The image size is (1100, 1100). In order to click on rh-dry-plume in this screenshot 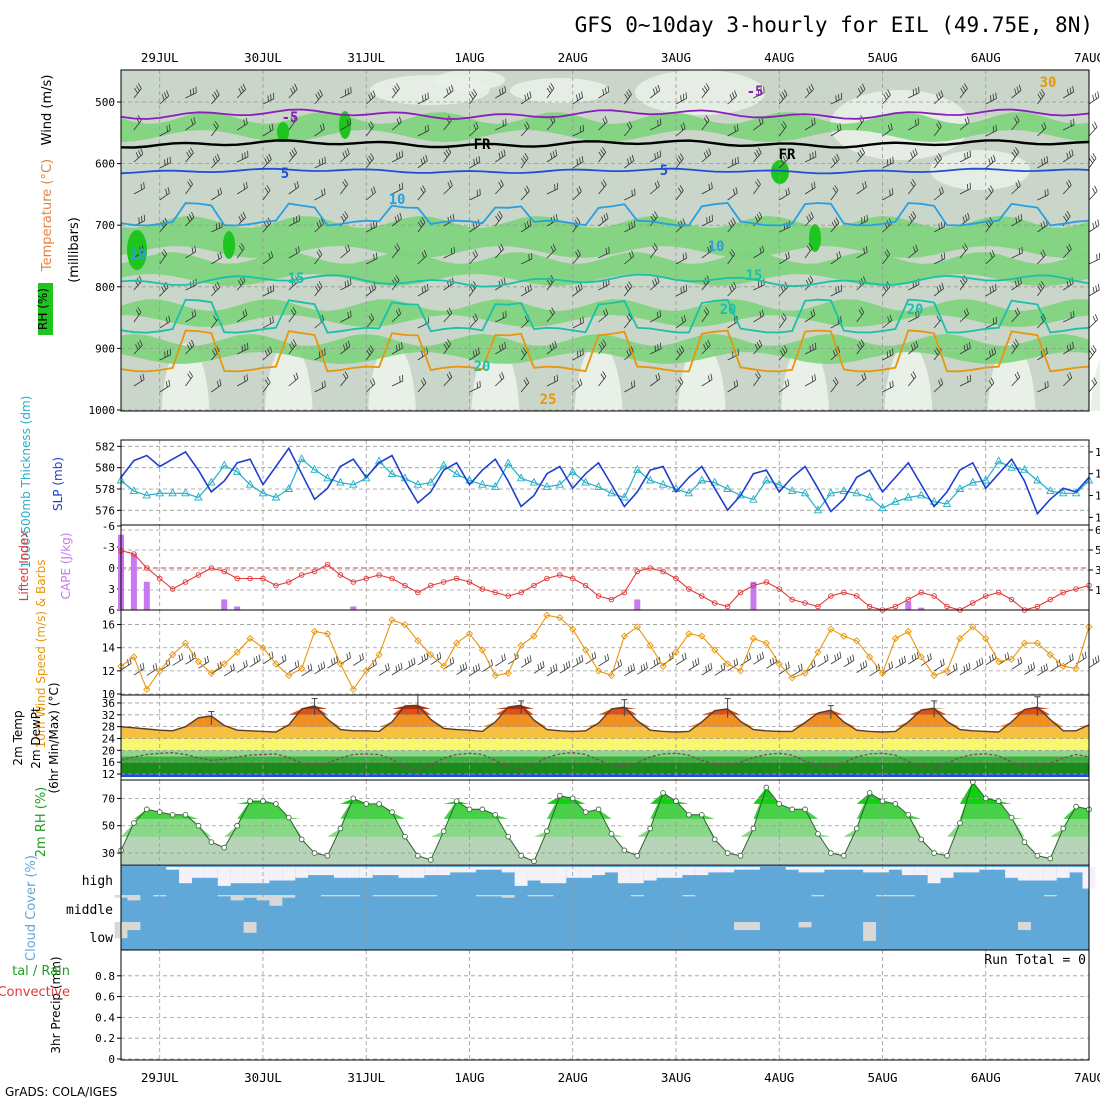, I will do `click(908, 377)`.